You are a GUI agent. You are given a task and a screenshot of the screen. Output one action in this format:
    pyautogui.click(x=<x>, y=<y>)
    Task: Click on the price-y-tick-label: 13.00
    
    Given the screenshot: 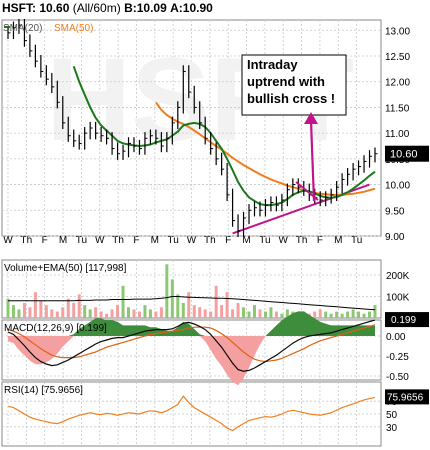 What is the action you would take?
    pyautogui.click(x=397, y=31)
    